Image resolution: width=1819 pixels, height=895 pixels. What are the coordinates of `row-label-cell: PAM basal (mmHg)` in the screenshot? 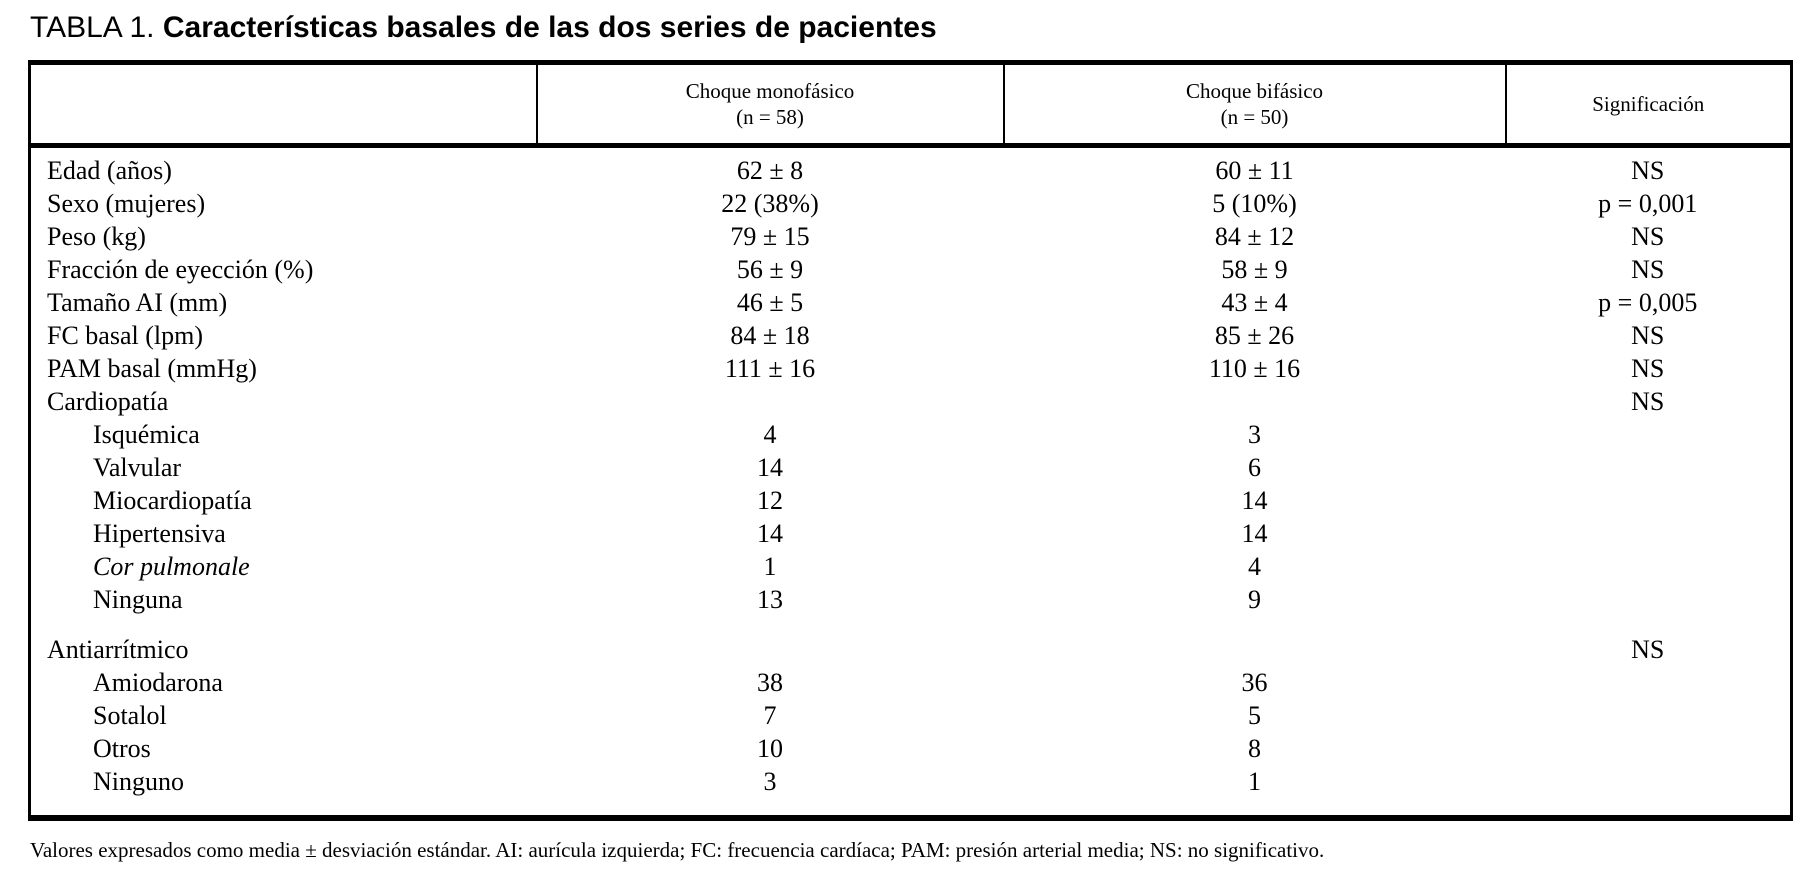 It's located at (152, 368).